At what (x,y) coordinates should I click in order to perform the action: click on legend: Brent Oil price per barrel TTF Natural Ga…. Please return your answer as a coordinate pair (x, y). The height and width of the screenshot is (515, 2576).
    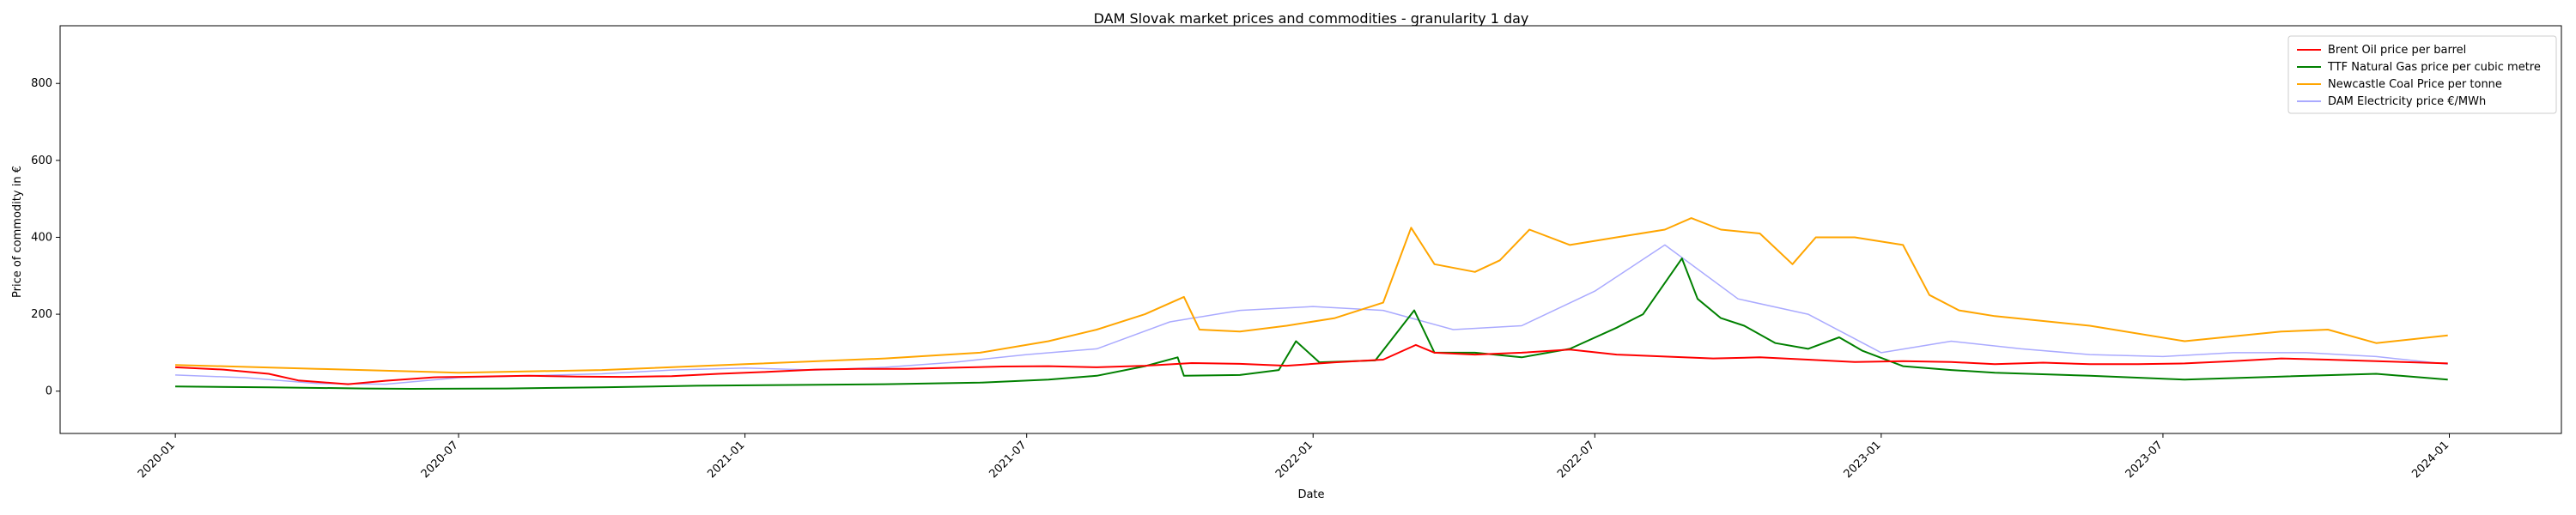
    Looking at the image, I should click on (2422, 74).